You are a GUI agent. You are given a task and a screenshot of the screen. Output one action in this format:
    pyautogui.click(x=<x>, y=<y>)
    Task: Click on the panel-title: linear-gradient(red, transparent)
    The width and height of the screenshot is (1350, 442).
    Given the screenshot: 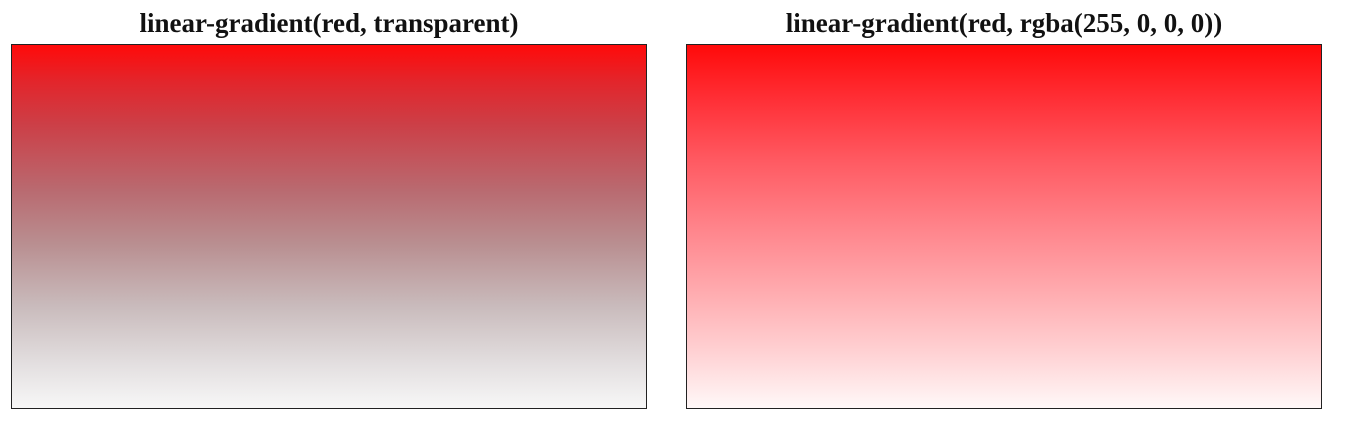 What is the action you would take?
    pyautogui.click(x=329, y=23)
    